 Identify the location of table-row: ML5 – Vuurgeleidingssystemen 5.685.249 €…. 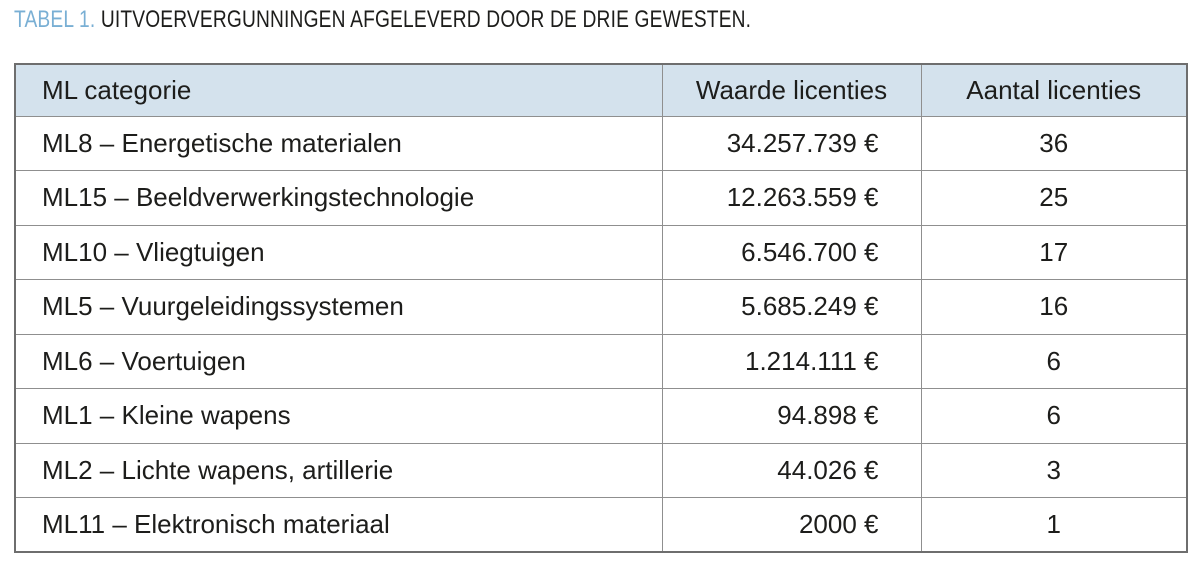
(601, 307).